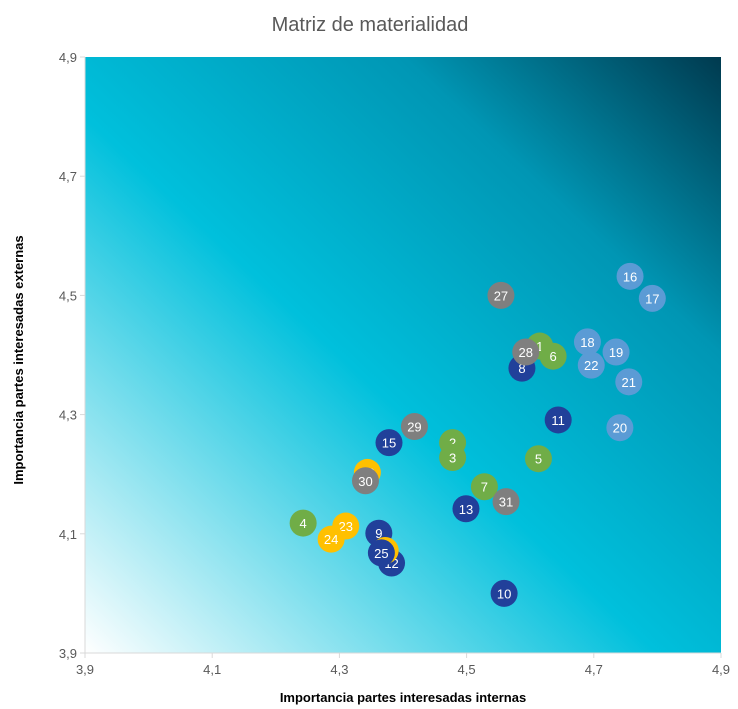 The height and width of the screenshot is (709, 738). What do you see at coordinates (68, 415) in the screenshot?
I see `y-tick-label: 4,3` at bounding box center [68, 415].